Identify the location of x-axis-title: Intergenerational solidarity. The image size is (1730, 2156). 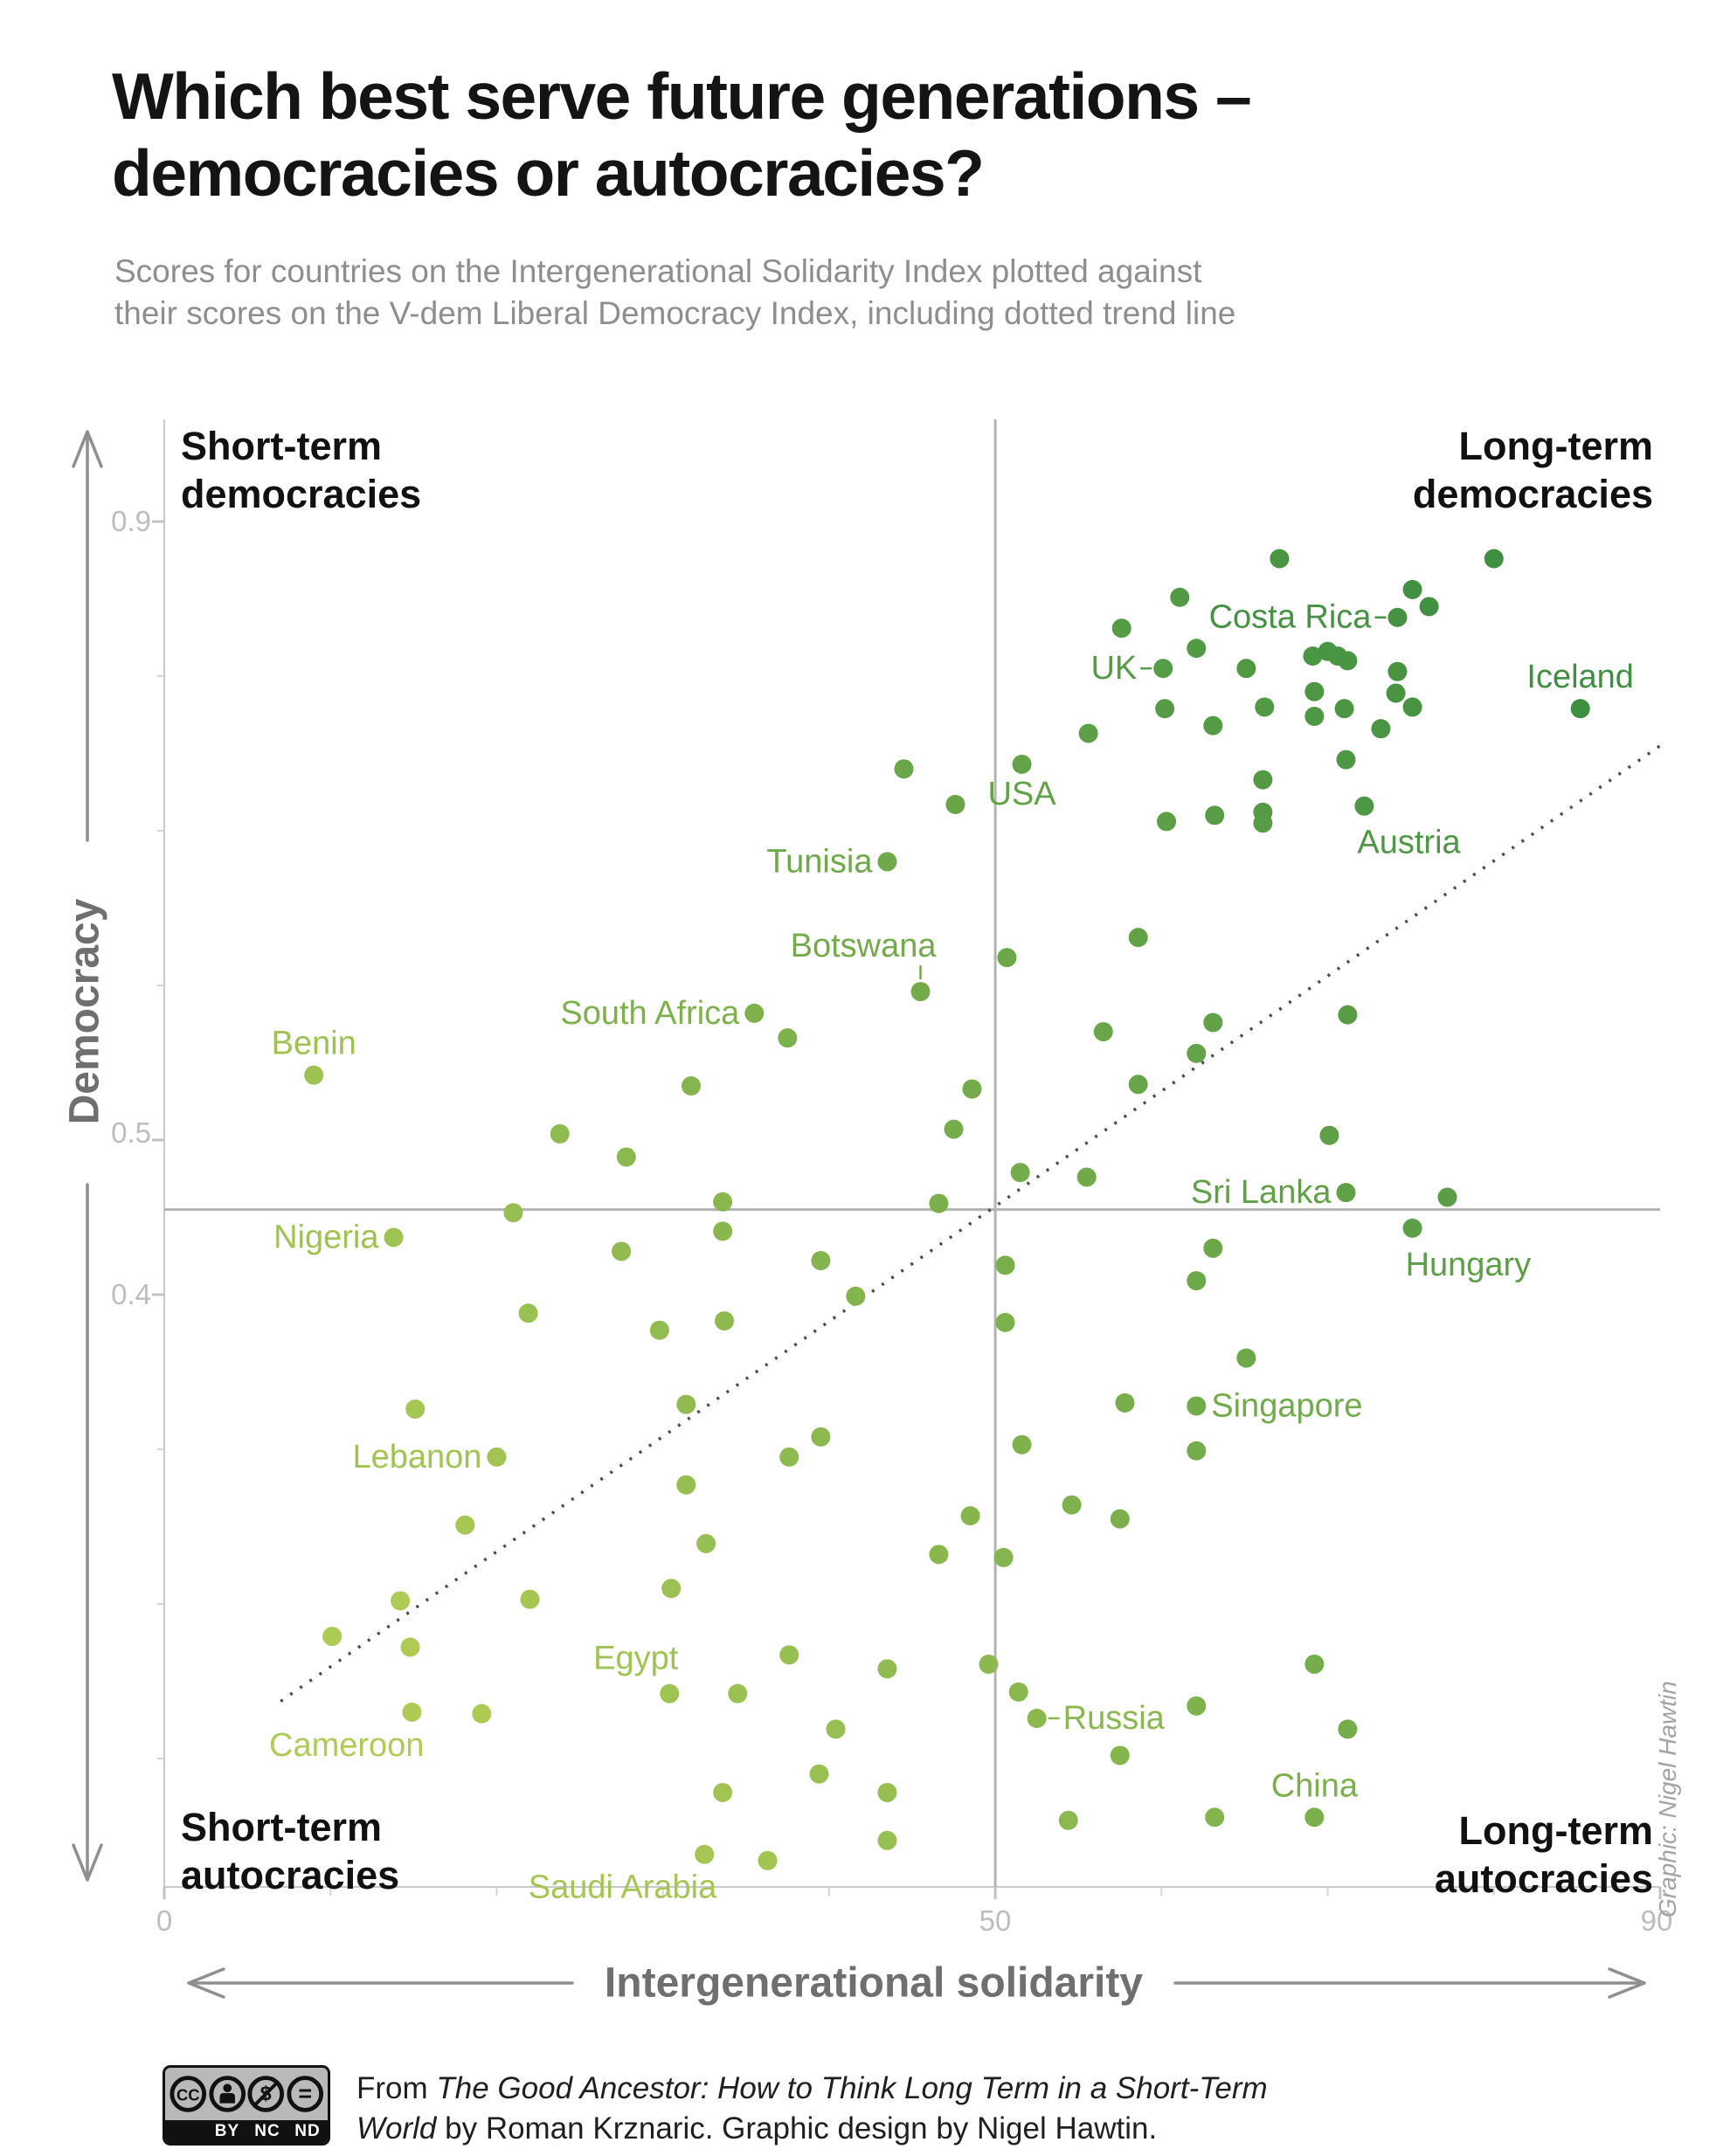
(874, 1983).